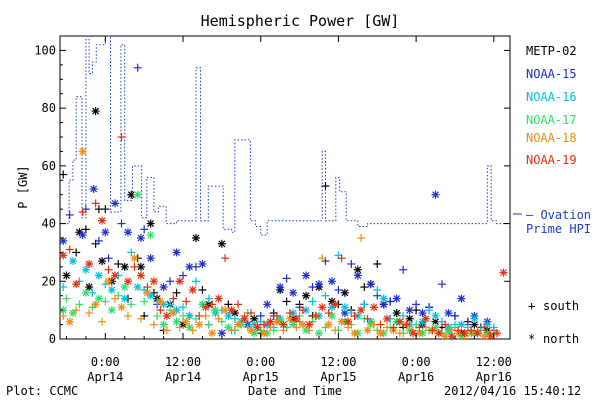  I want to click on legend-ovation-line2: Prime HPI, so click(559, 229).